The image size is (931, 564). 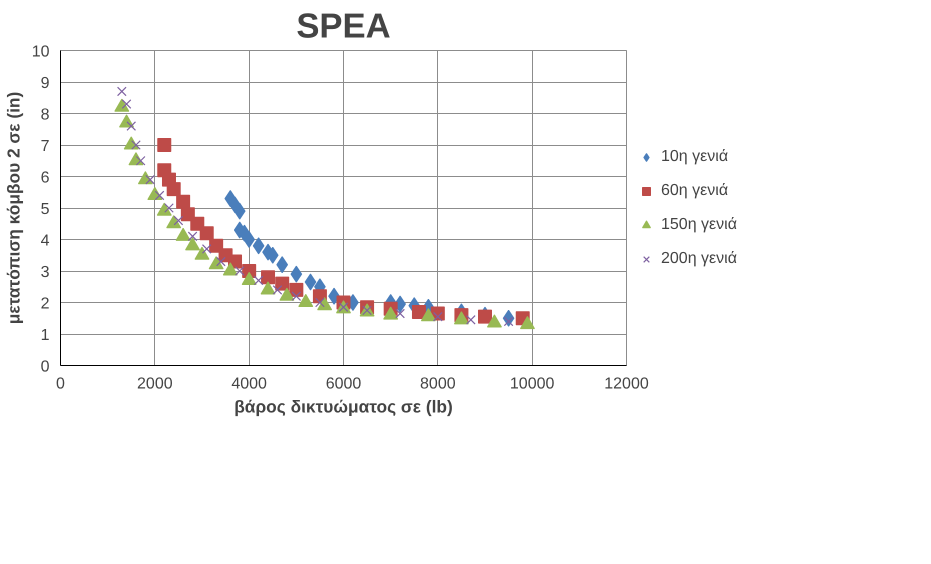 I want to click on x-tick-label: 2000, so click(x=155, y=384).